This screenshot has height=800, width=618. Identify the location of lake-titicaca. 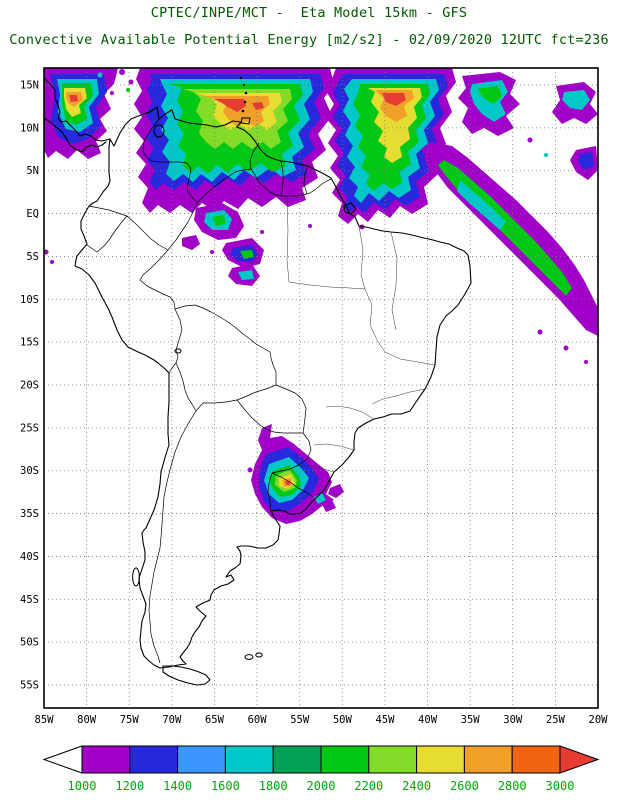
(178, 351).